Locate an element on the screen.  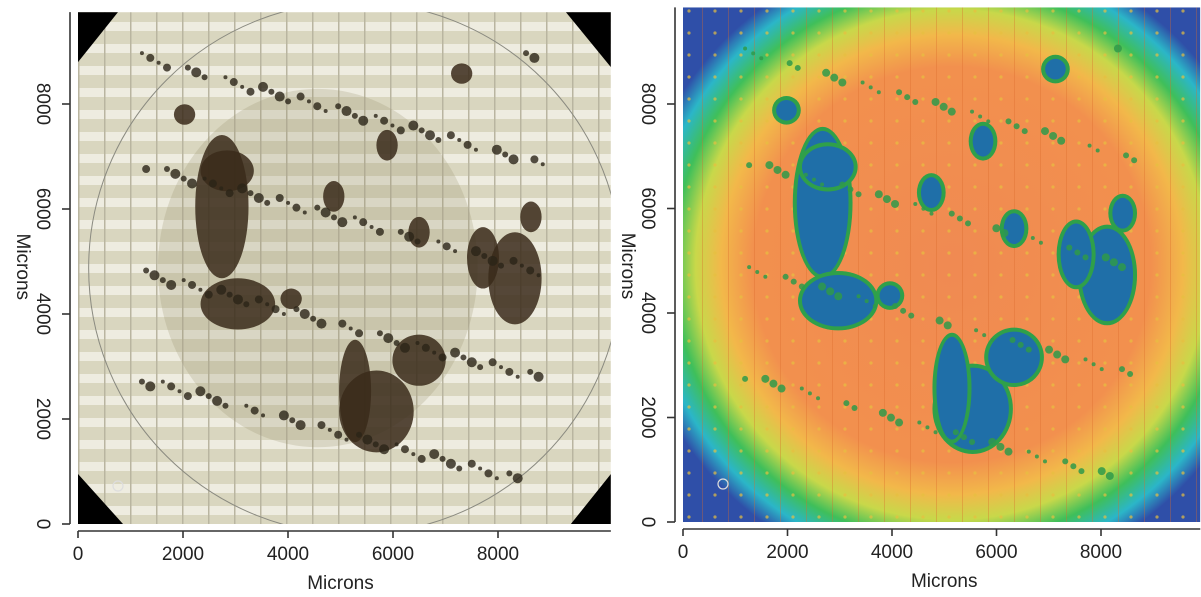
x-tick-label: 6000 is located at coordinates (393, 554).